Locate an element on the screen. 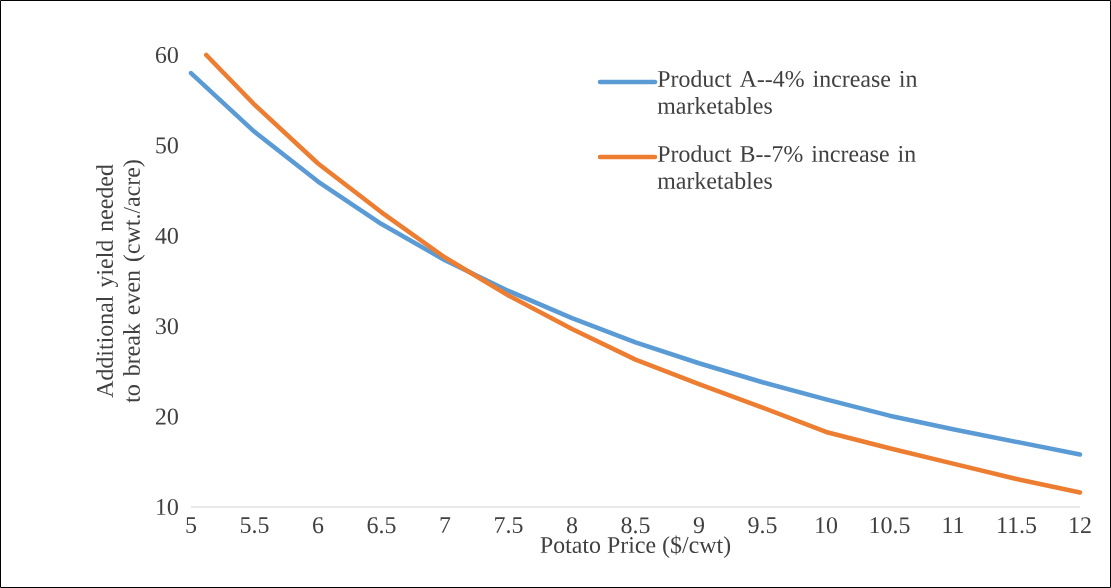  x-tick-label: 10 is located at coordinates (827, 525).